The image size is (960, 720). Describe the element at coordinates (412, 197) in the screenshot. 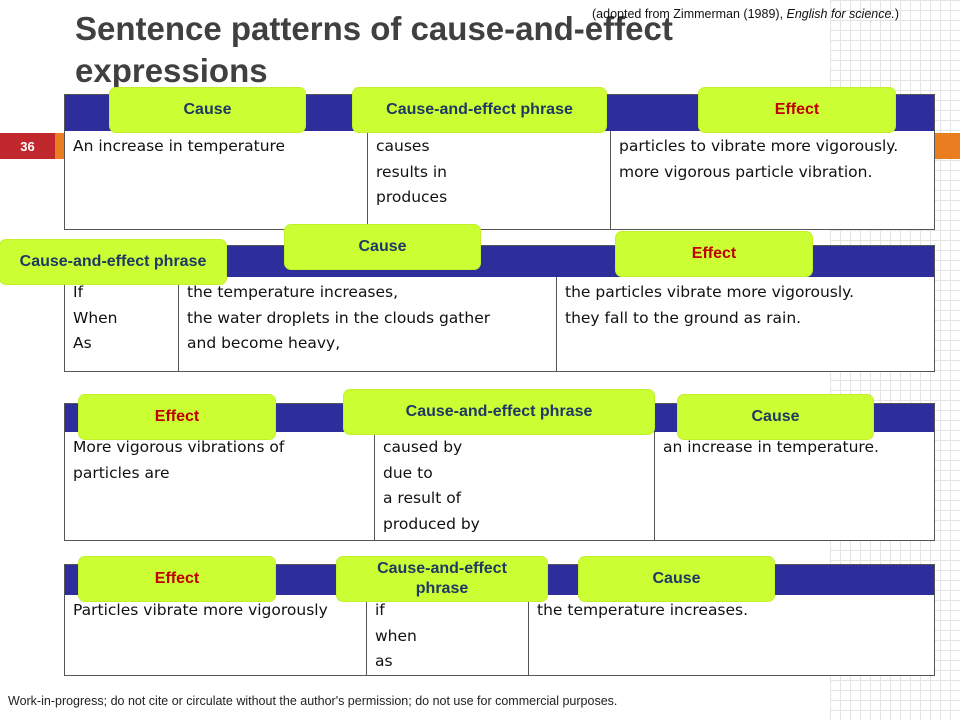

I see `cell-line: produces` at that location.